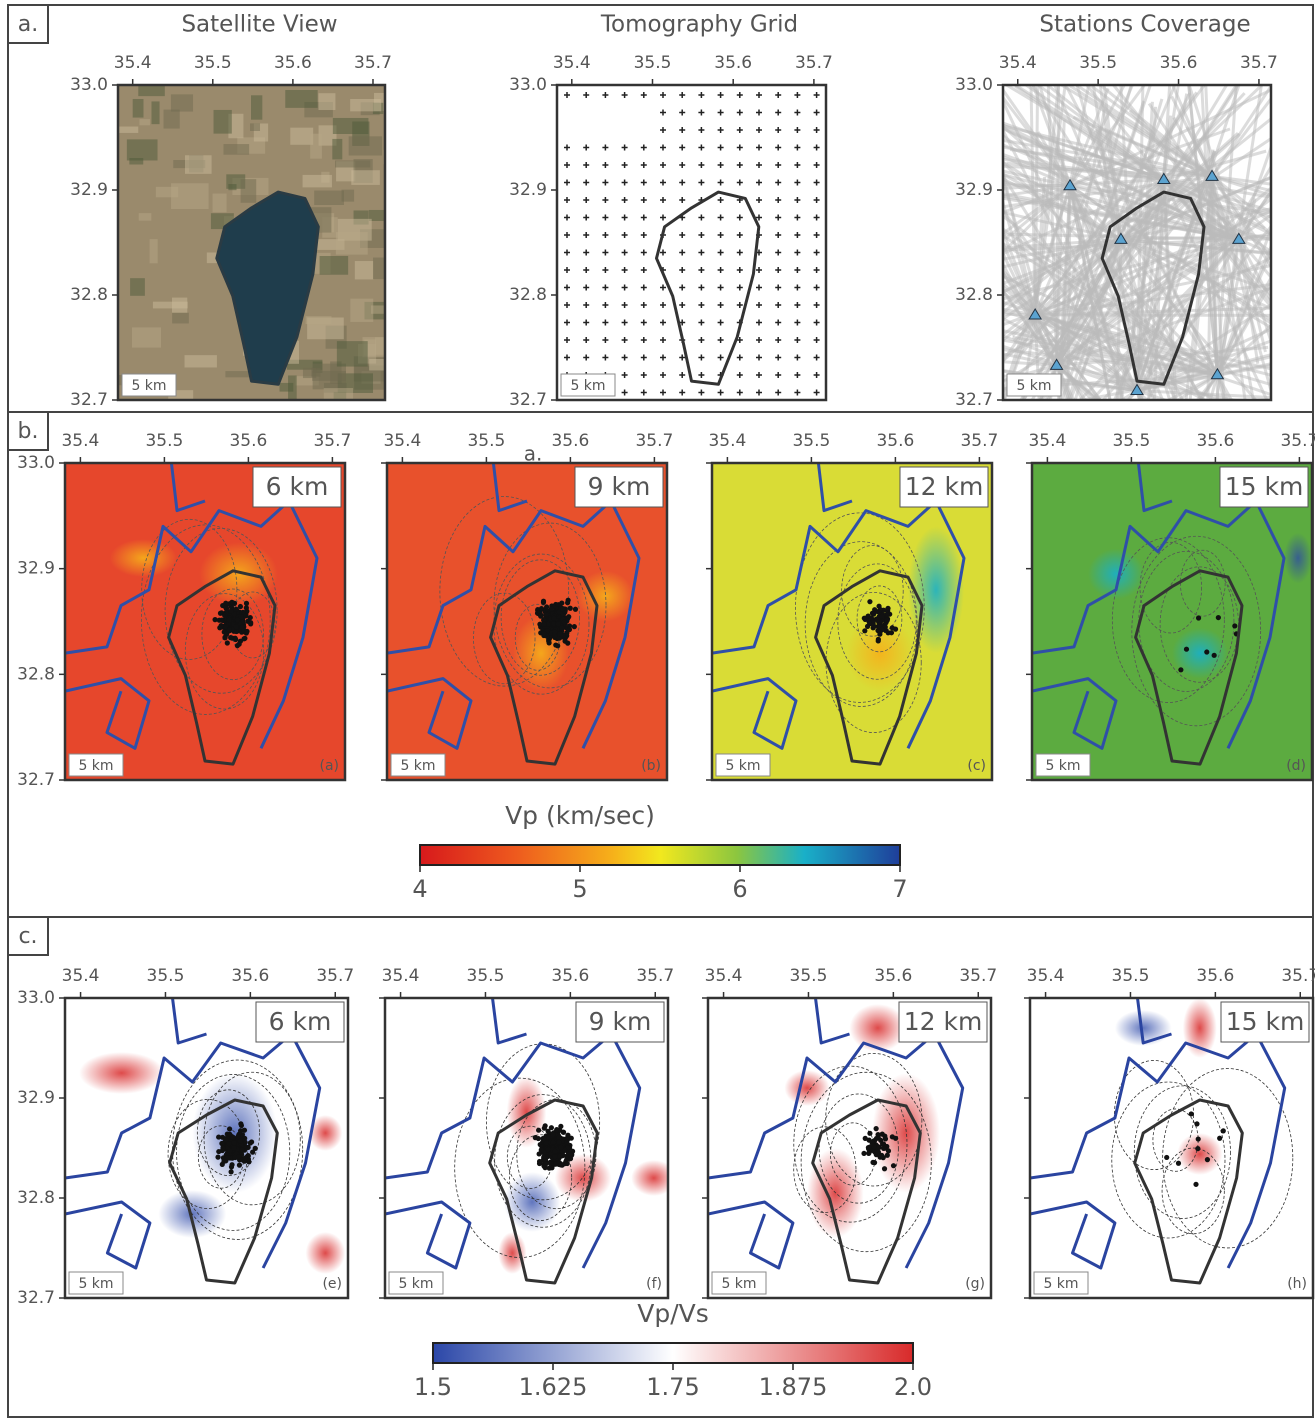  I want to click on map: 5 km 35.4 35.5 35.6 35.7 12 km (c), so click(852, 606).